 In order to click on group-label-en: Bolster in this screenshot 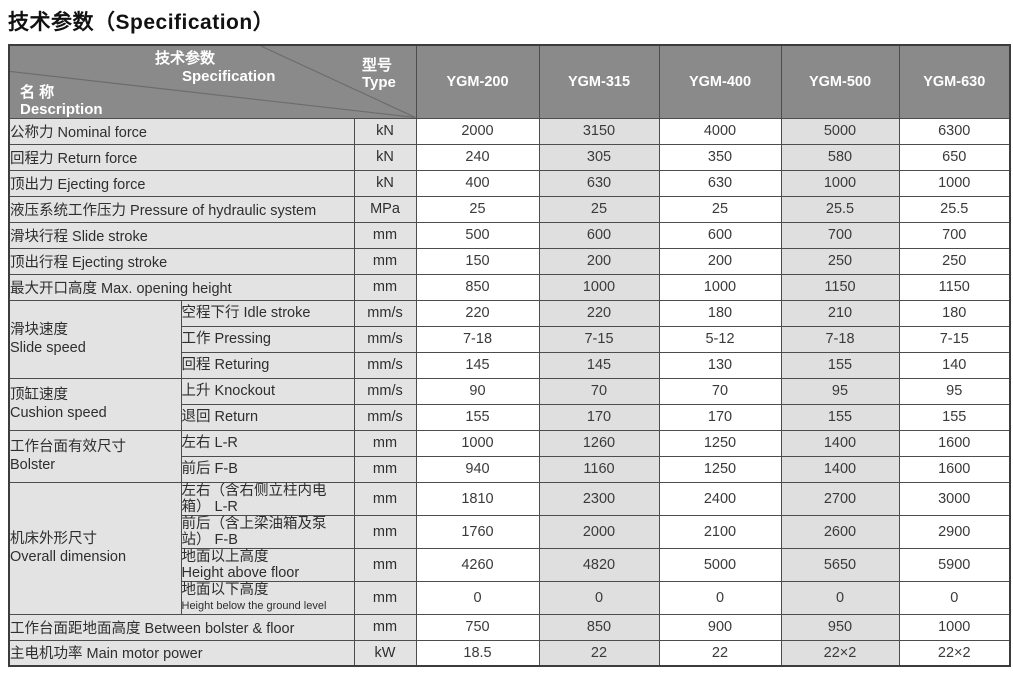, I will do `click(33, 465)`.